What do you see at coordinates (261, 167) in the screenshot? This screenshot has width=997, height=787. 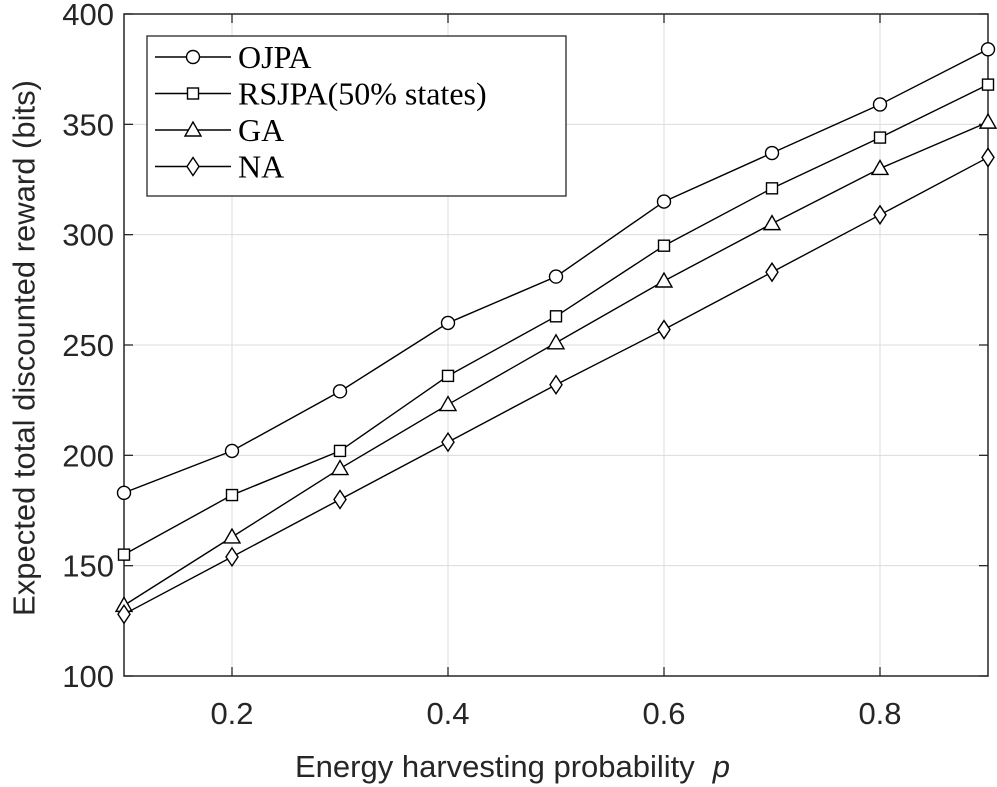 I see `legend-label-na: NA` at bounding box center [261, 167].